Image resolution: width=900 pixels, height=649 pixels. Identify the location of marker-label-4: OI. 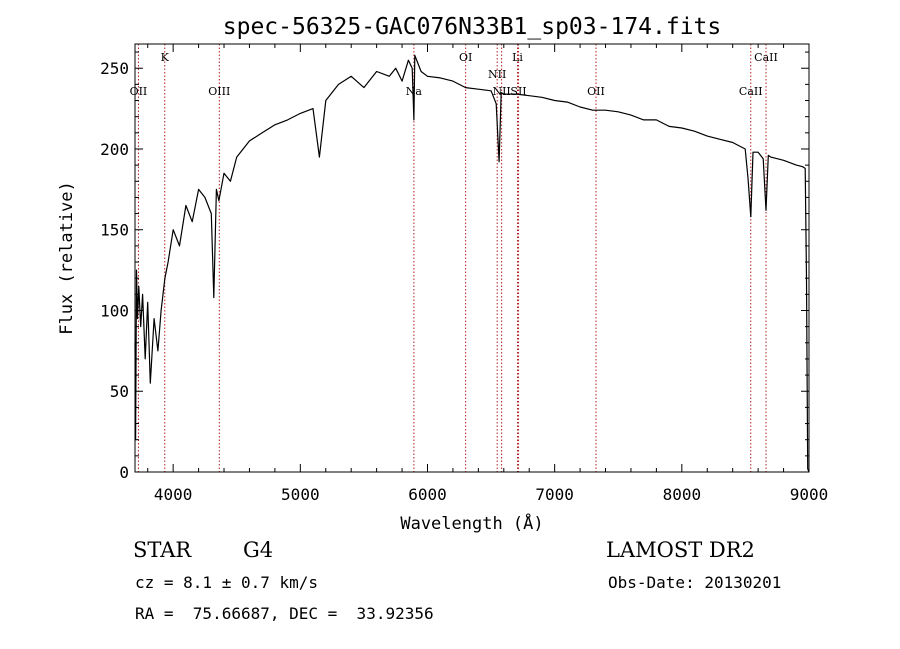
(465, 57).